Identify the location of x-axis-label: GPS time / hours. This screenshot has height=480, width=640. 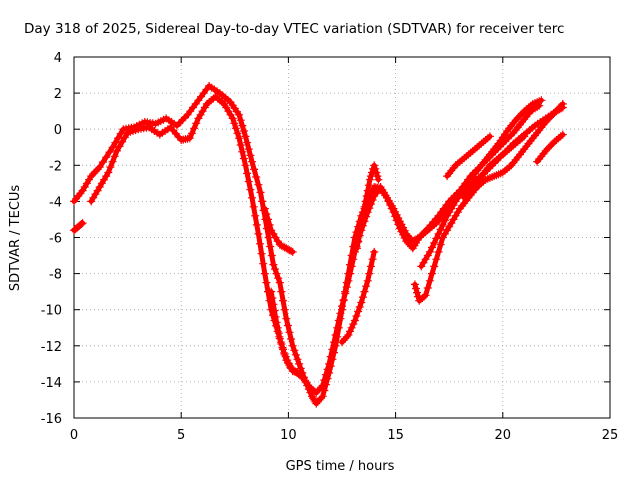
(340, 466).